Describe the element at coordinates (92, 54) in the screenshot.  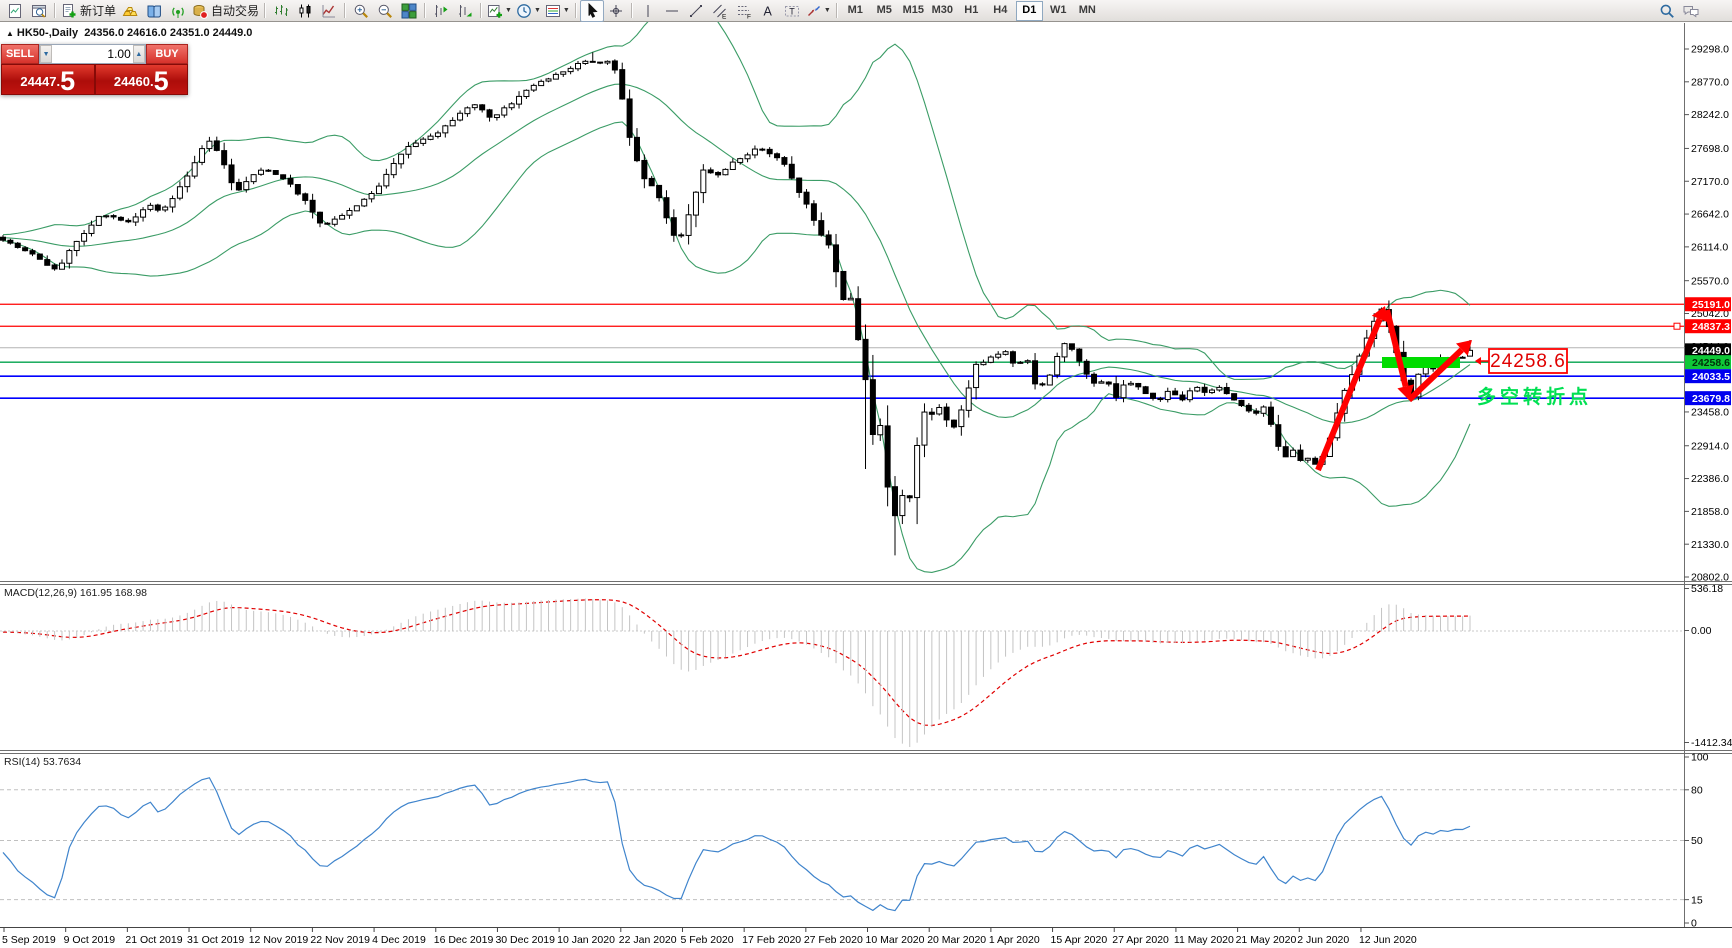
I see `volume-input` at that location.